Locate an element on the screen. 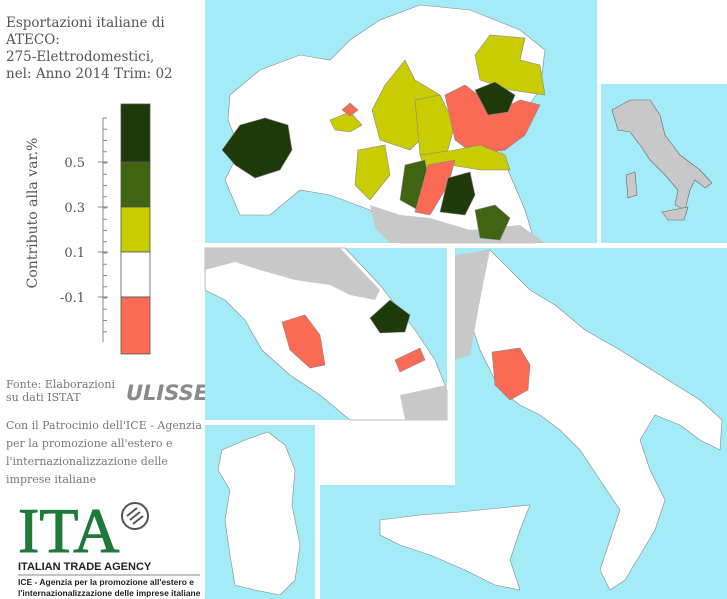  map-center is located at coordinates (326, 334).